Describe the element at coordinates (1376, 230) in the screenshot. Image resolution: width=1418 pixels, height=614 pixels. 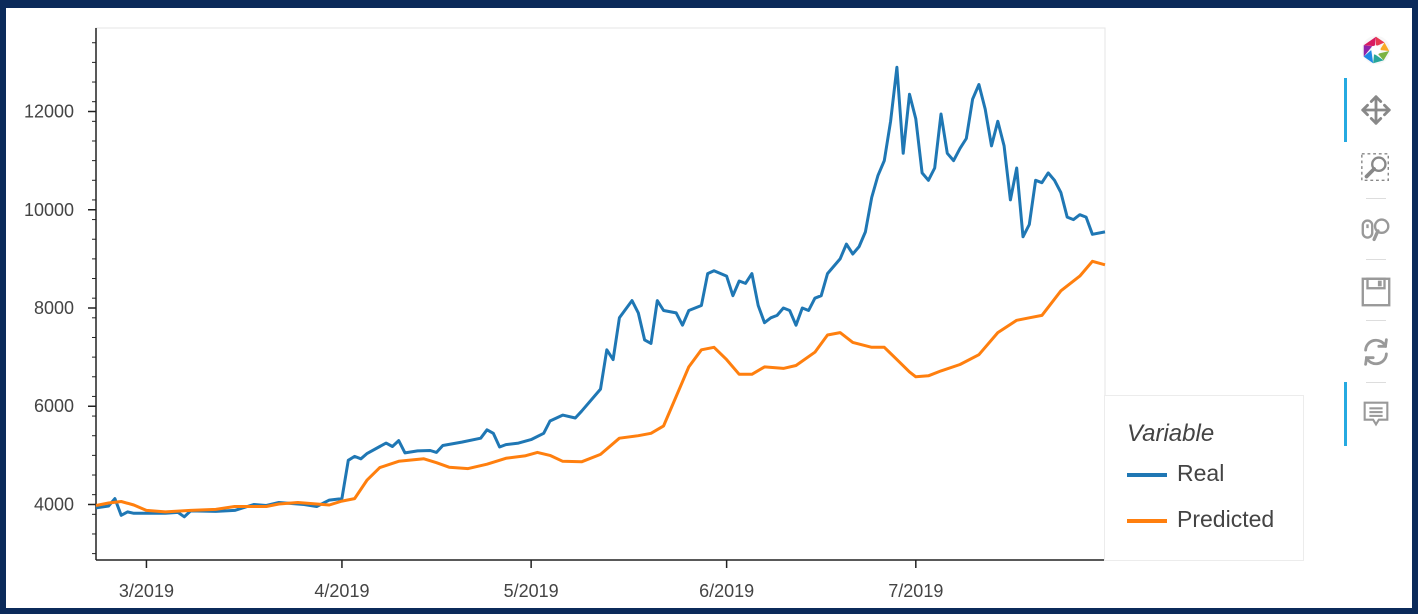
I see `wheel-zoom-icon` at that location.